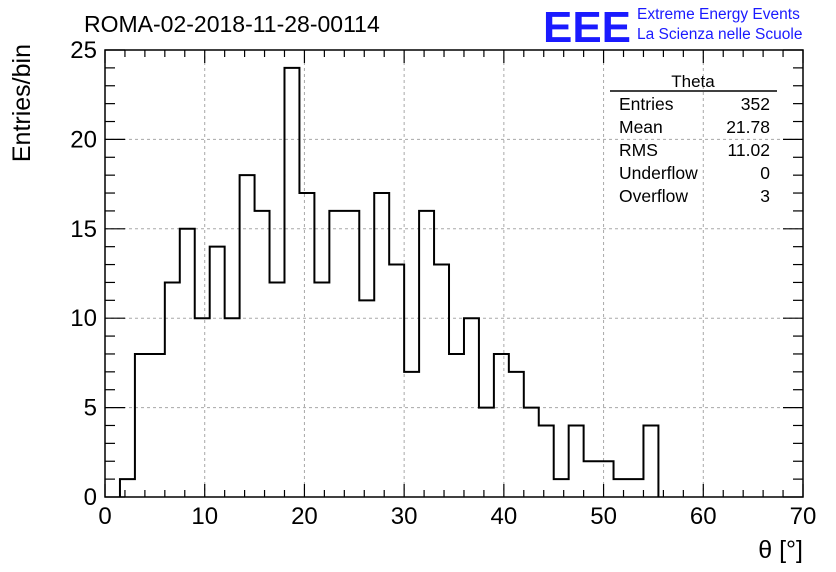  What do you see at coordinates (641, 127) in the screenshot?
I see `stats-label: Mean` at bounding box center [641, 127].